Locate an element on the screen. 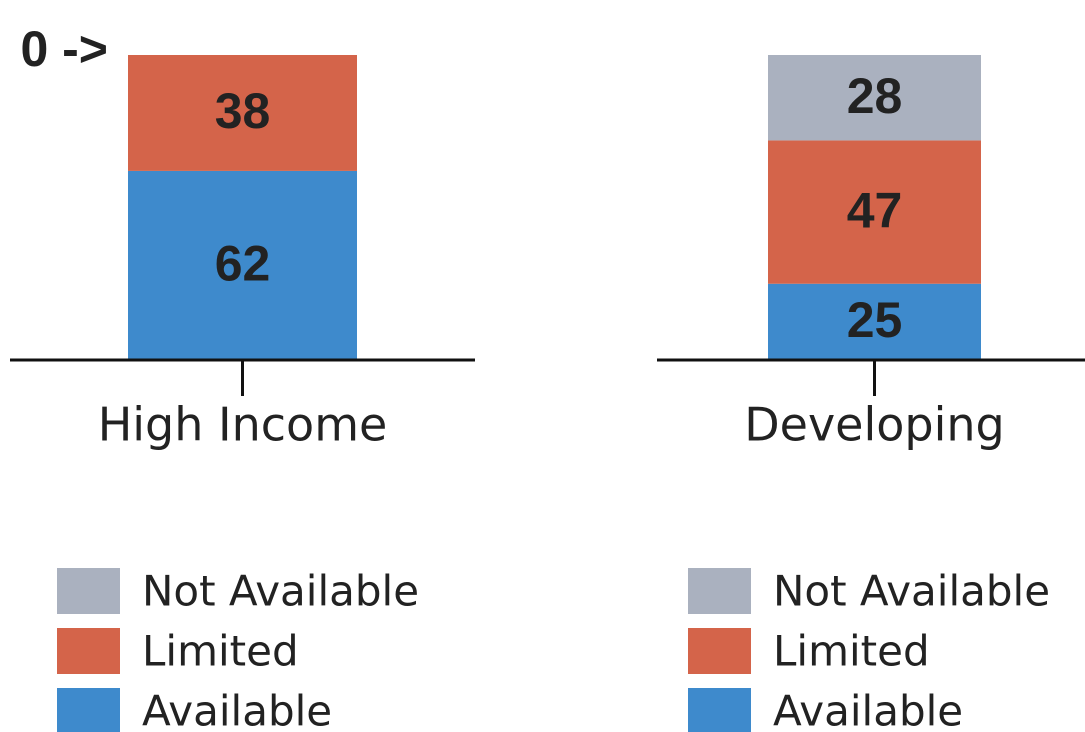 This screenshot has height=732, width=1085. data-label: 62 is located at coordinates (243, 264).